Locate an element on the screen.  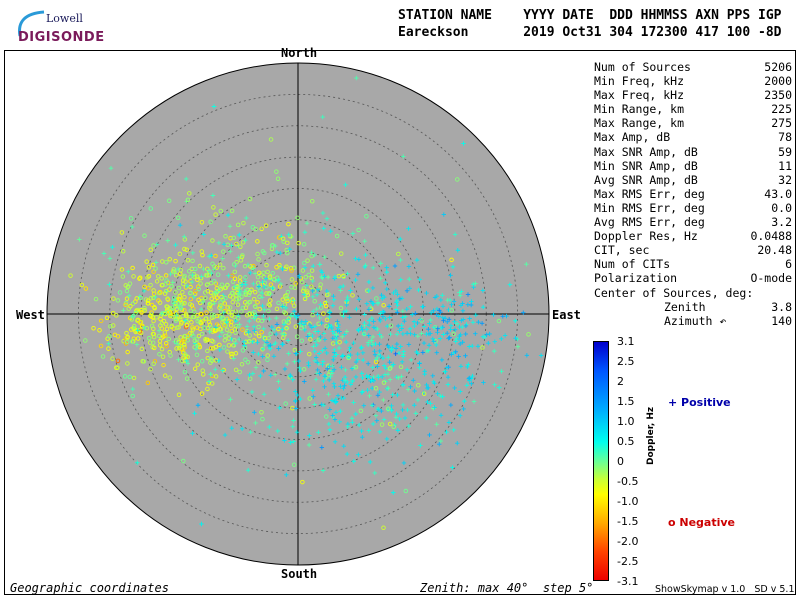
stats-value: 3.8 is located at coordinates (781, 306).